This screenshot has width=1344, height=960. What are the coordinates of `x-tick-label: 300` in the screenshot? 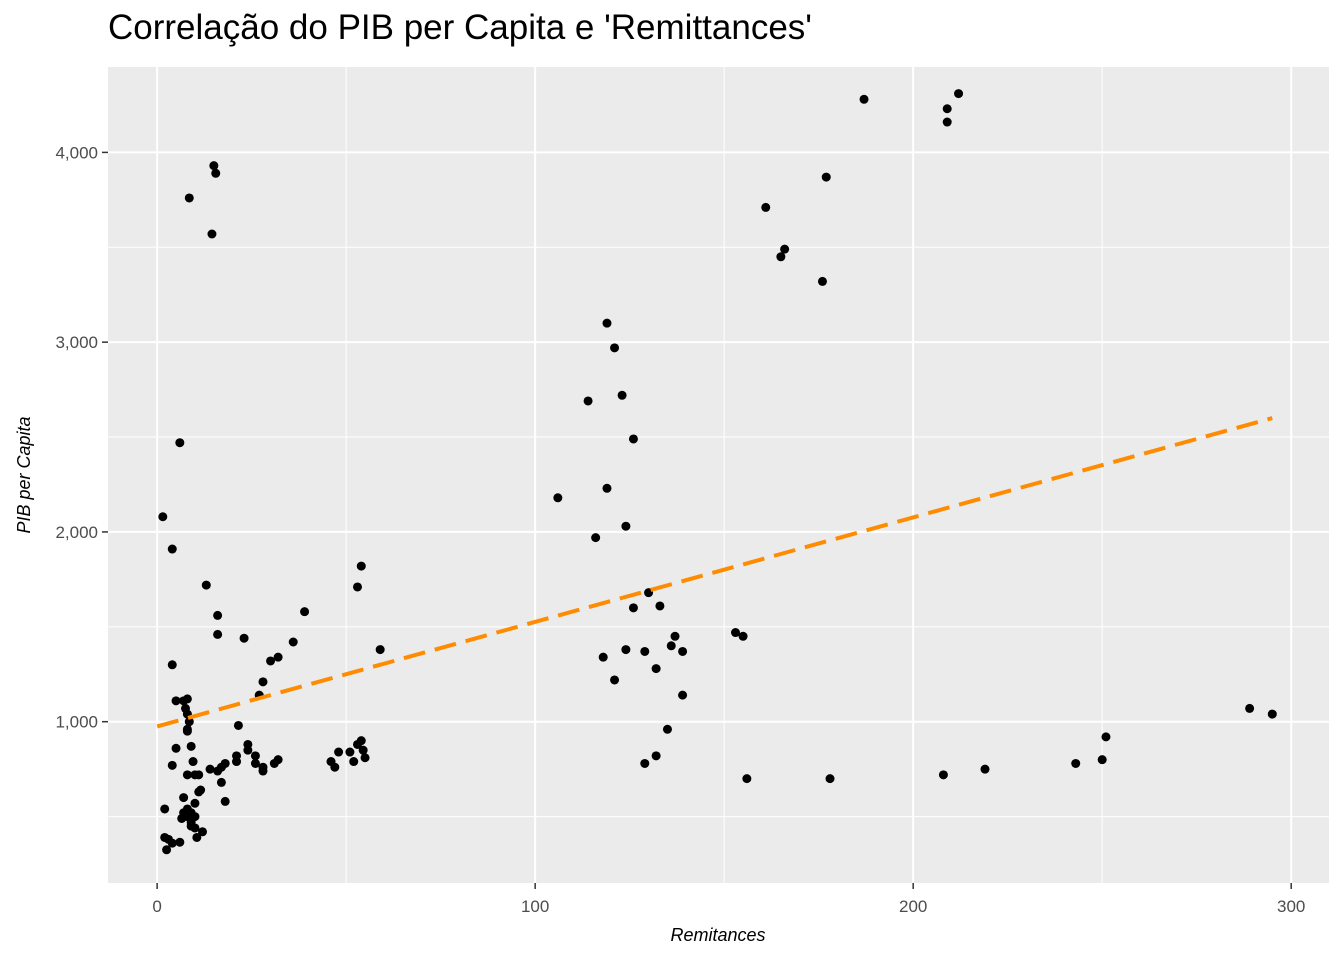 It's located at (1291, 906).